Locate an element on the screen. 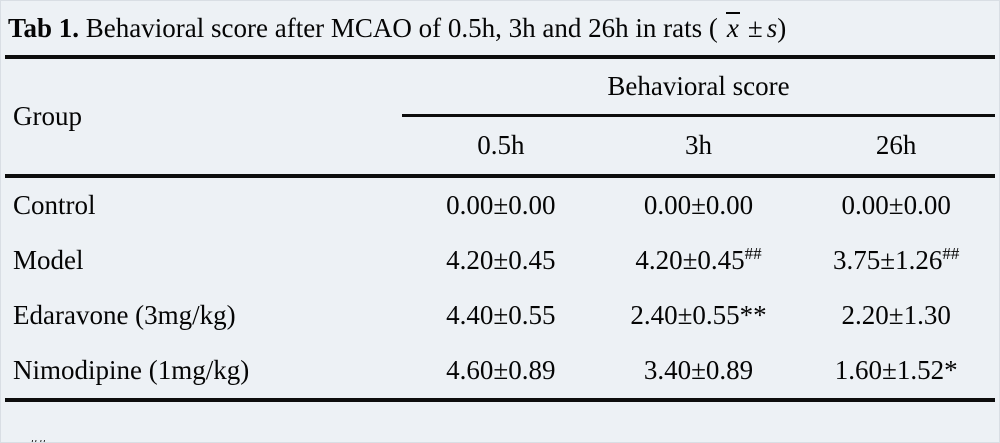 The width and height of the screenshot is (1000, 443). time-header-26h: 26h is located at coordinates (896, 145).